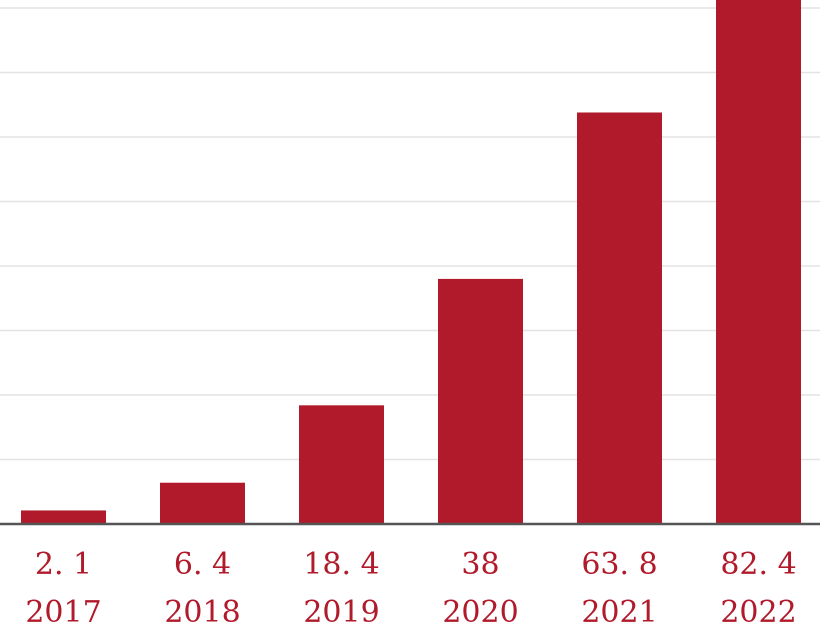  Describe the element at coordinates (758, 262) in the screenshot. I see `bar-2022` at that location.